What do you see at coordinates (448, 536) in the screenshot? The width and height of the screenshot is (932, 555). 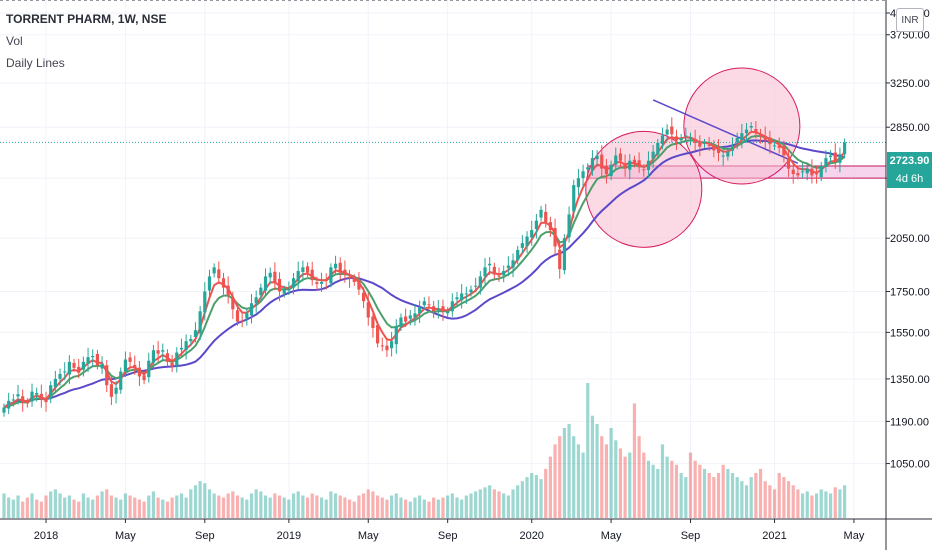 I see `time-tick-label: Sep` at bounding box center [448, 536].